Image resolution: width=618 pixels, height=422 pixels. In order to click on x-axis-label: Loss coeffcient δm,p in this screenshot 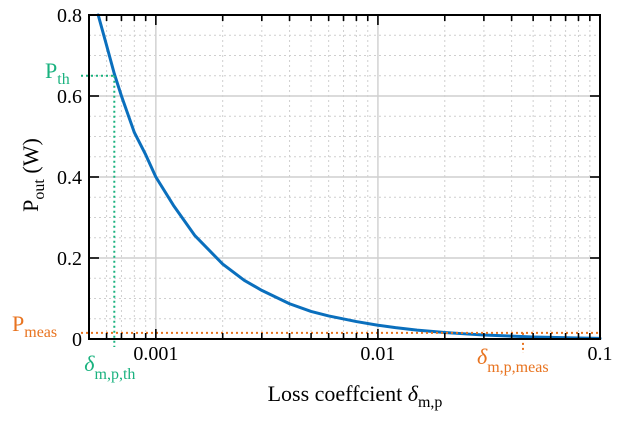, I will do `click(355, 396)`.